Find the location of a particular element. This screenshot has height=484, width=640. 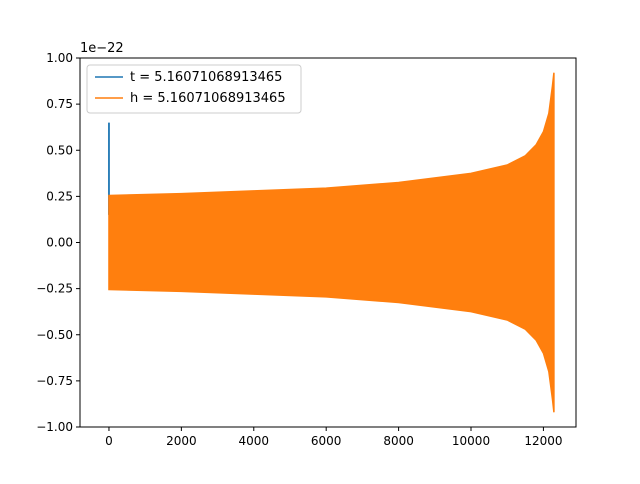

x-tick-label: 10000 is located at coordinates (471, 441).